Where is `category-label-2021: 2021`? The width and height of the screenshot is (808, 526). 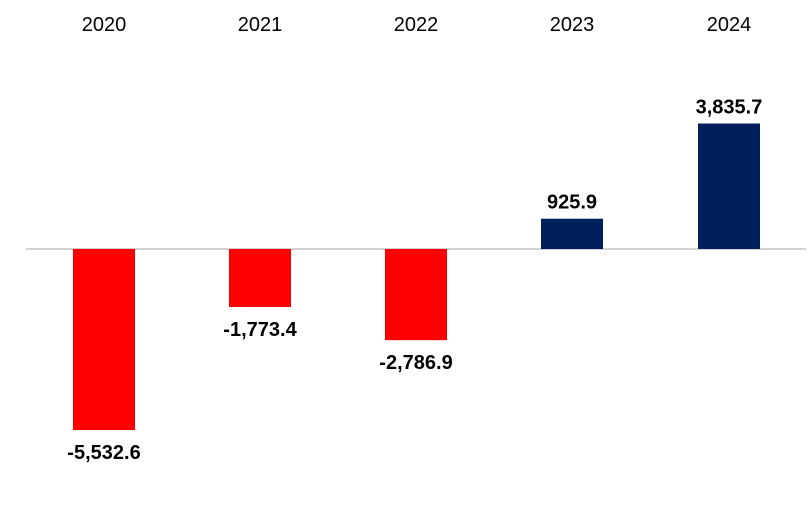
category-label-2021: 2021 is located at coordinates (260, 25).